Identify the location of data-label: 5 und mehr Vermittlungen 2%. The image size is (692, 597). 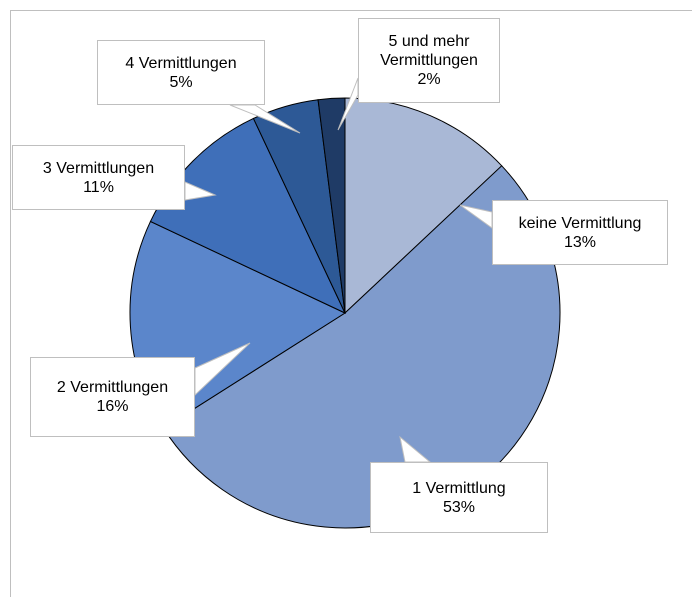
(429, 60).